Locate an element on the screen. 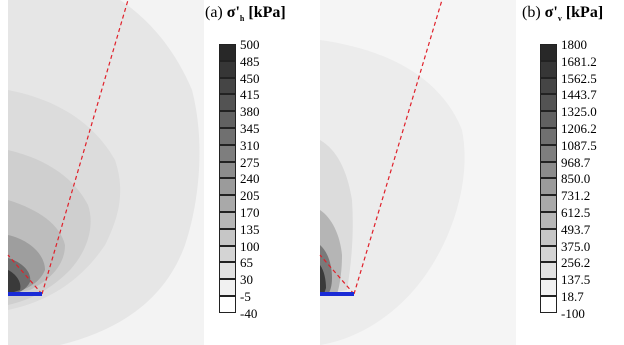 This screenshot has width=624, height=345. colorbar-tick-label: 731.2 is located at coordinates (576, 196).